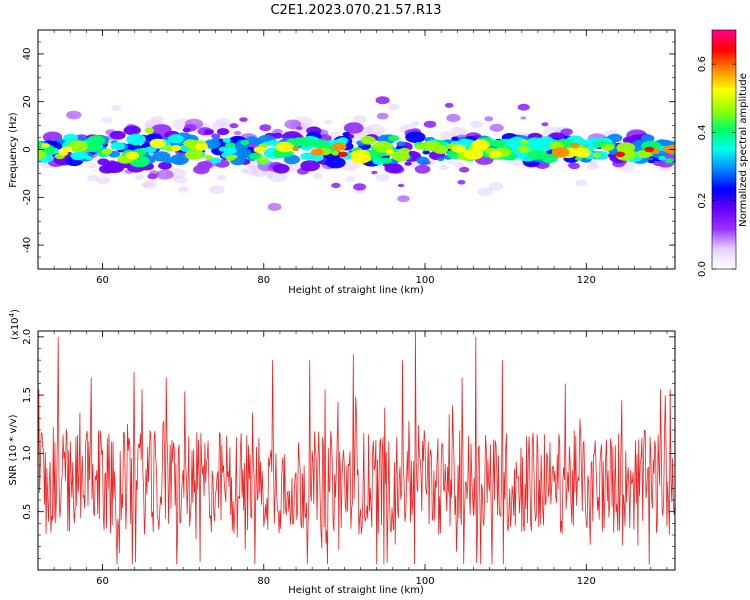 The height and width of the screenshot is (600, 750). I want to click on x-tick-label: 80, so click(263, 280).